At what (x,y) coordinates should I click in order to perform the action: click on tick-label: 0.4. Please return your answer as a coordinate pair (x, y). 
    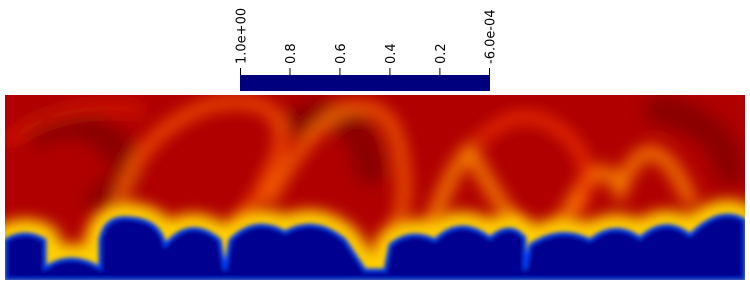
    Looking at the image, I should click on (391, 53).